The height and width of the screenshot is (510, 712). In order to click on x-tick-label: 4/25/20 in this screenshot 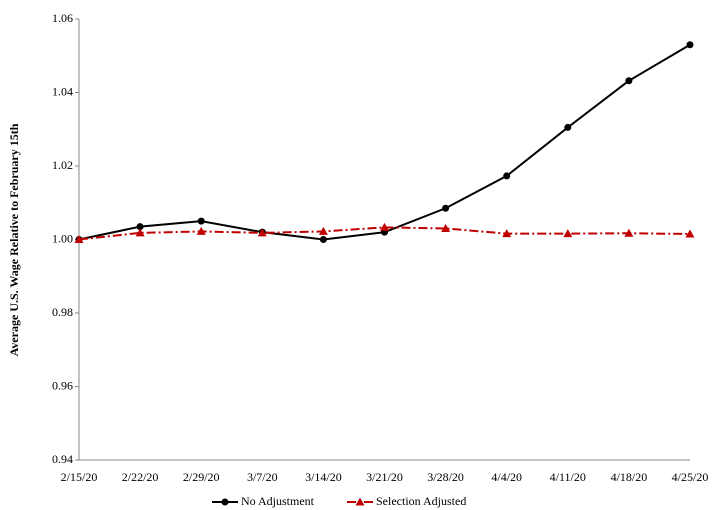, I will do `click(690, 477)`.